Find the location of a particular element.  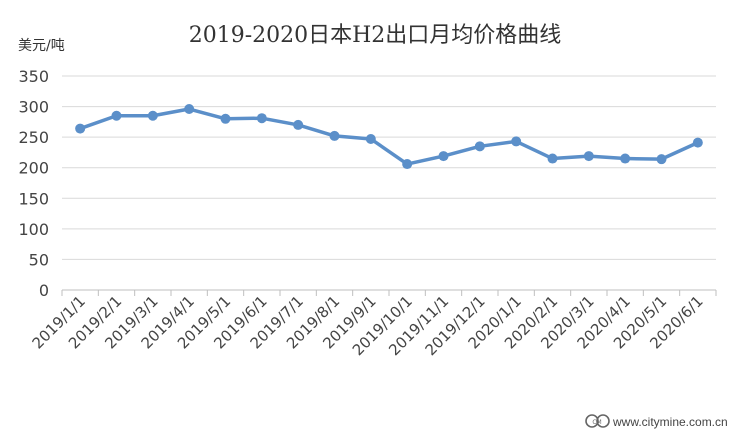

chart-title: 2019-2020日本H2出口月均价格曲线 is located at coordinates (375, 35).